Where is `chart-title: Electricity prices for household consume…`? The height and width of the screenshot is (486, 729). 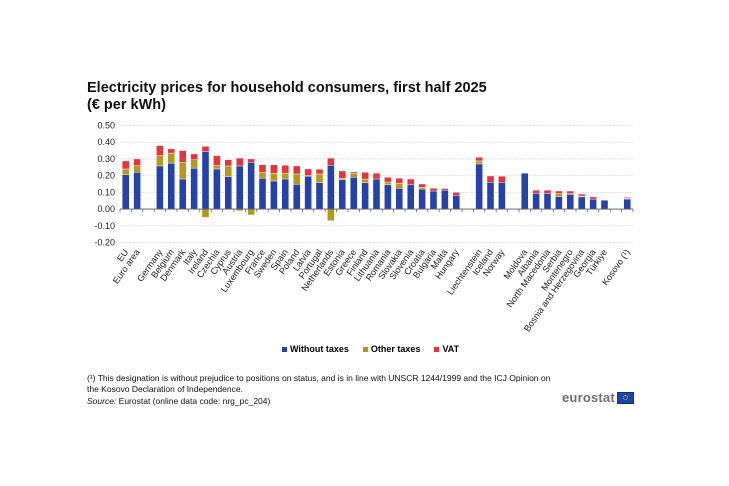
chart-title: Electricity prices for household consume… is located at coordinates (287, 97).